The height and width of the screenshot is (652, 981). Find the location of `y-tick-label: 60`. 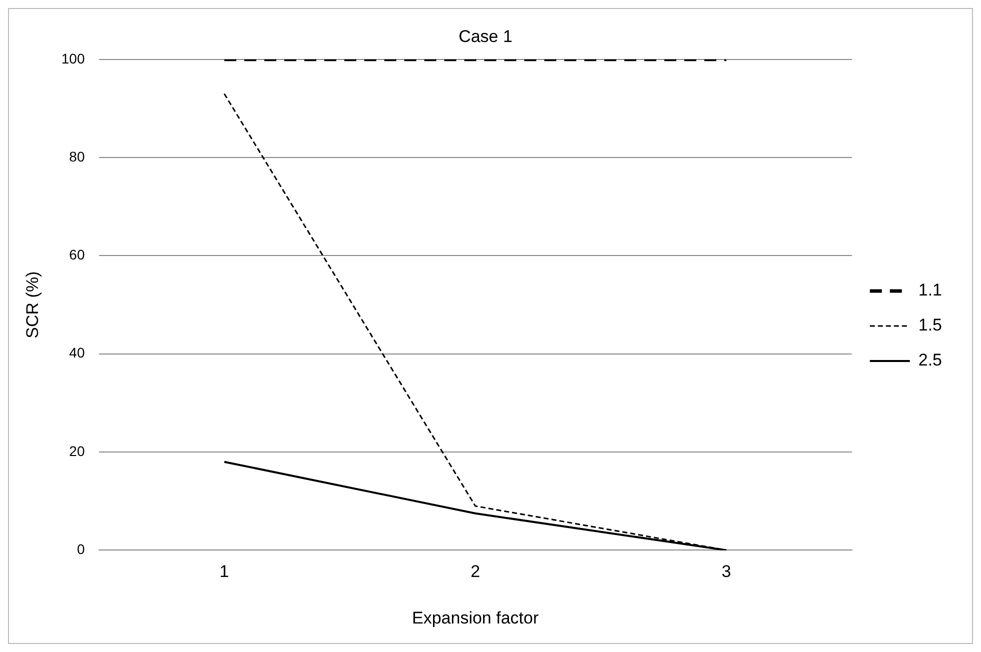

y-tick-label: 60 is located at coordinates (77, 254).